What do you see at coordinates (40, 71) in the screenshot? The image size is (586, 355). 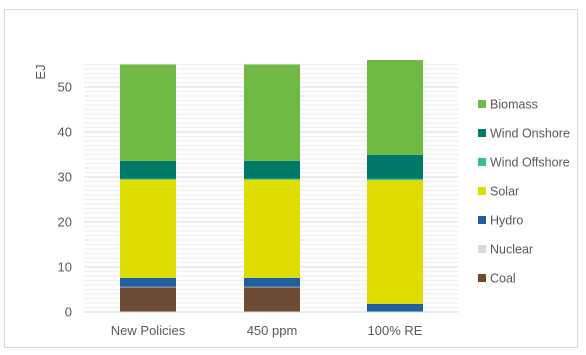 I see `y-axis-label: EJ` at bounding box center [40, 71].